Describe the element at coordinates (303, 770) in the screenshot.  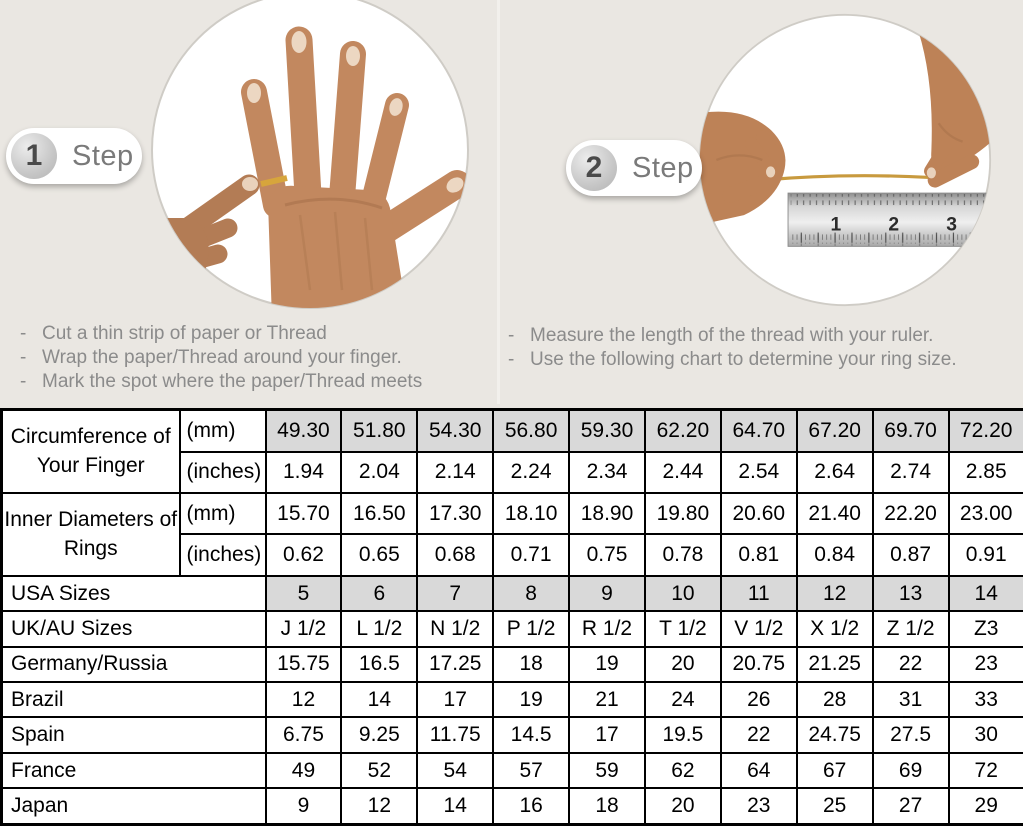
I see `size-value-cell: 49` at that location.